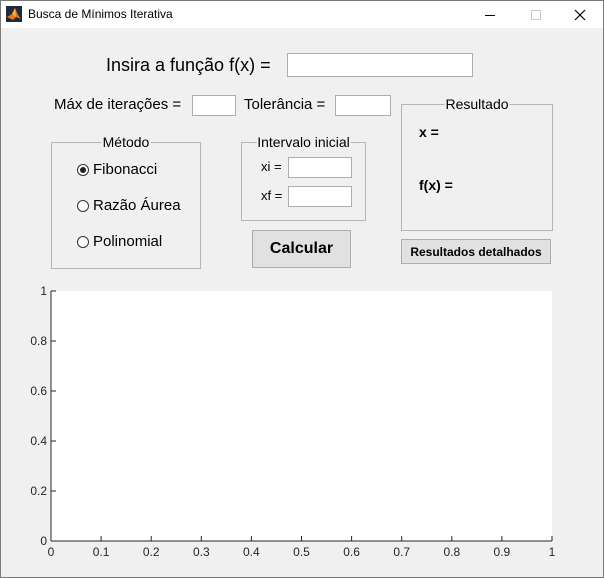 The width and height of the screenshot is (604, 578). I want to click on y-tick-label: 0.4, so click(38, 441).